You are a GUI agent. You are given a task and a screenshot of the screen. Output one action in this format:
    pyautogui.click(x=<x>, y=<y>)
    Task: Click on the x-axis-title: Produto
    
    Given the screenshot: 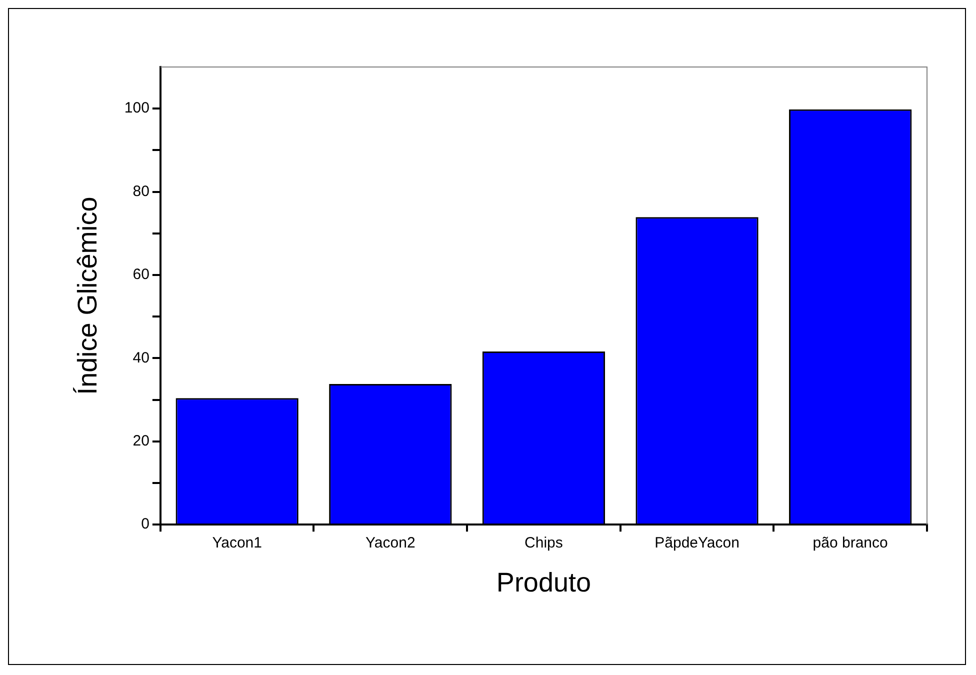 What is the action you would take?
    pyautogui.click(x=544, y=582)
    